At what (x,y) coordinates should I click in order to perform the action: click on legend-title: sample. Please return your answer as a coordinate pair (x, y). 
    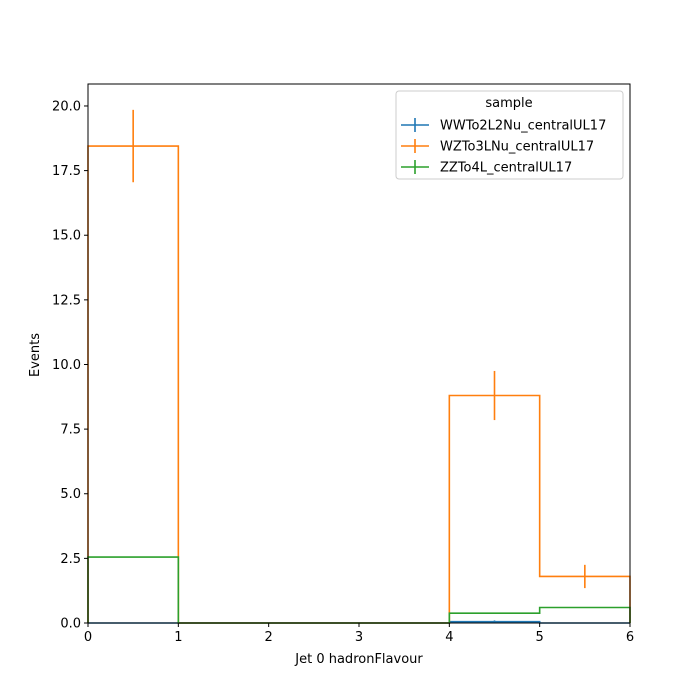
    Looking at the image, I should click on (508, 103).